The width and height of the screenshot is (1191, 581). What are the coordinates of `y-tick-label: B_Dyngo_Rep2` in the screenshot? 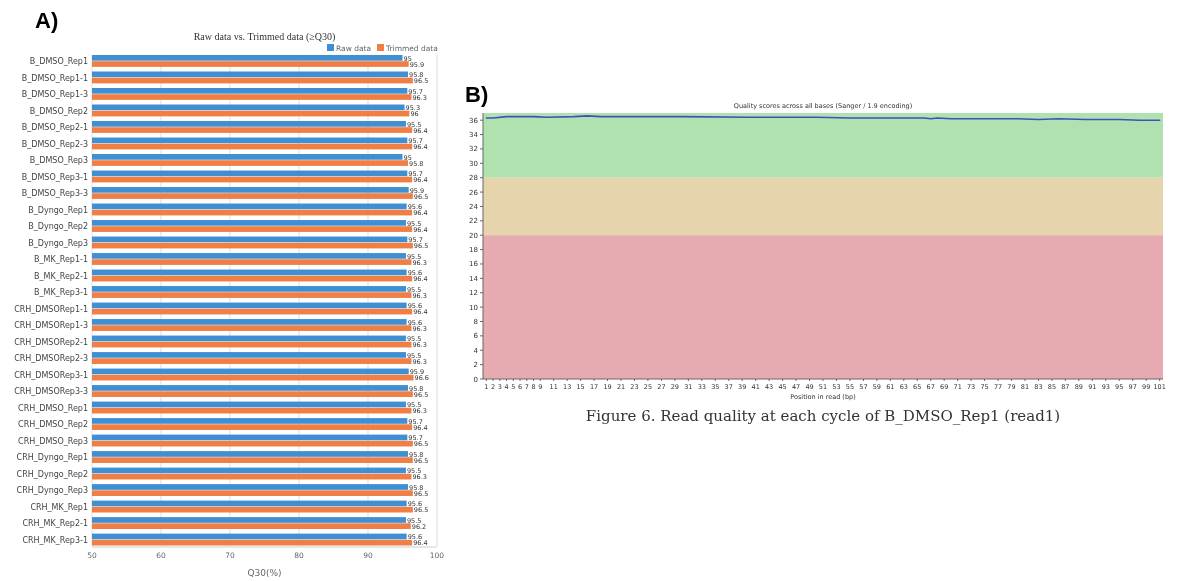 It's located at (58, 227).